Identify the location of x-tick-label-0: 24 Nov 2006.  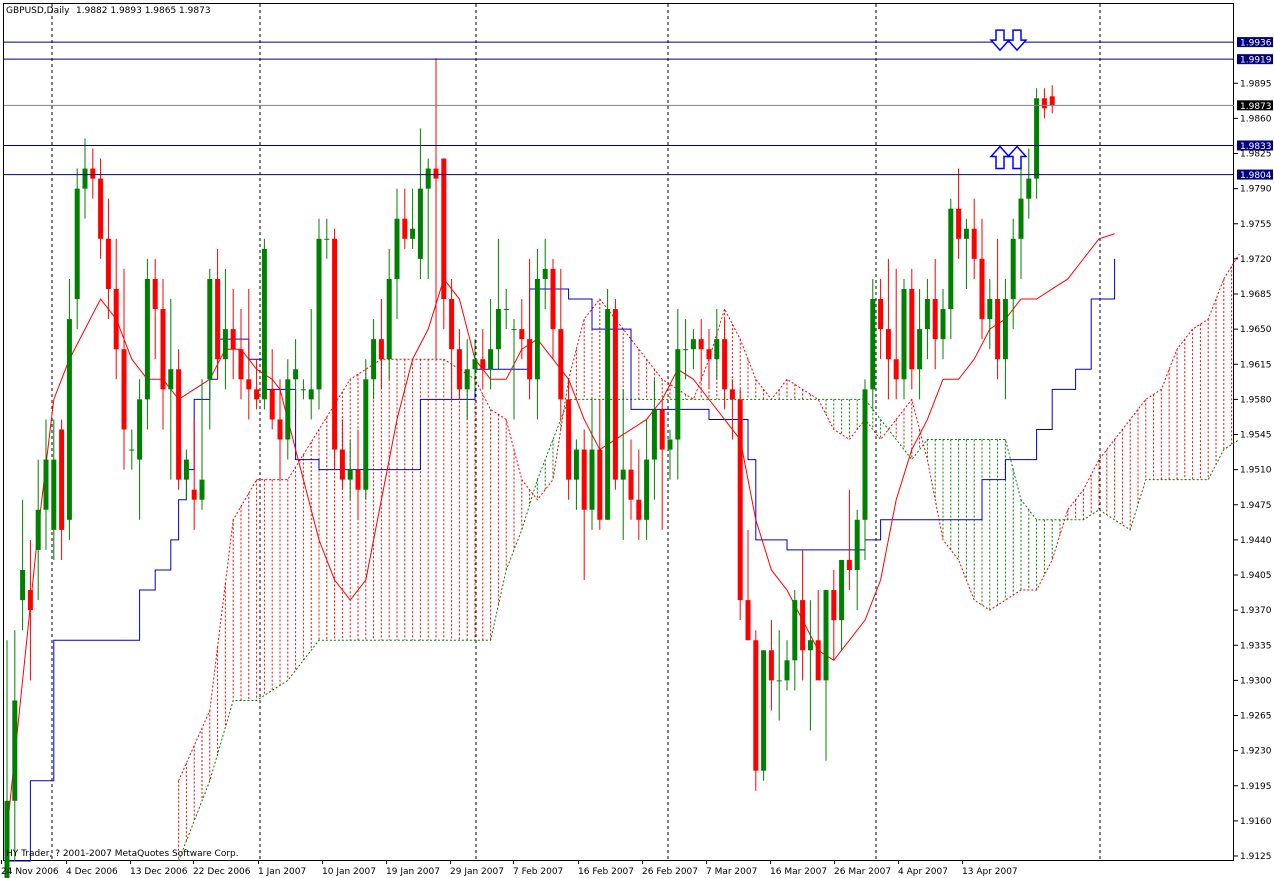
(30, 872).